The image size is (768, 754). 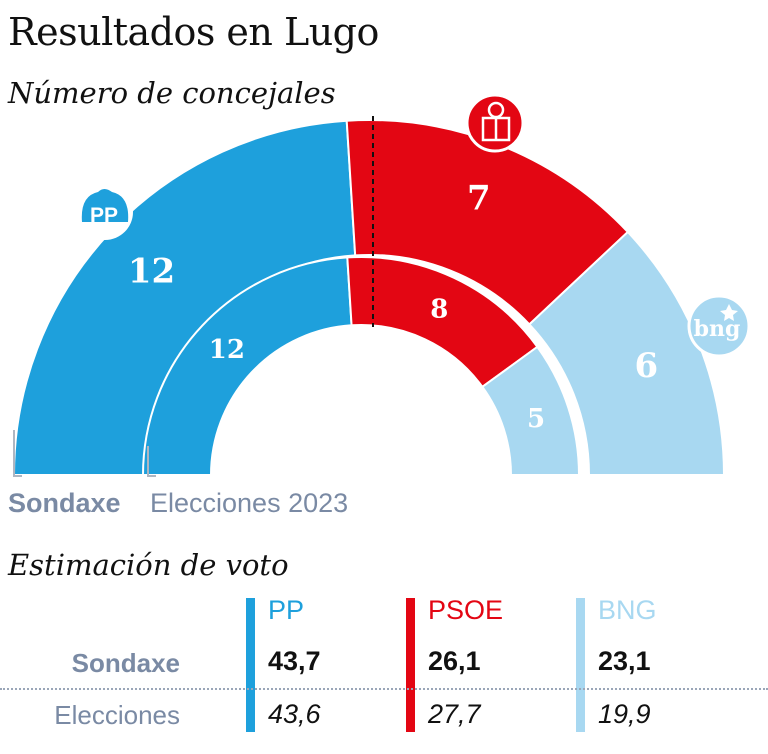 What do you see at coordinates (286, 610) in the screenshot?
I see `column-header-pp: PP` at bounding box center [286, 610].